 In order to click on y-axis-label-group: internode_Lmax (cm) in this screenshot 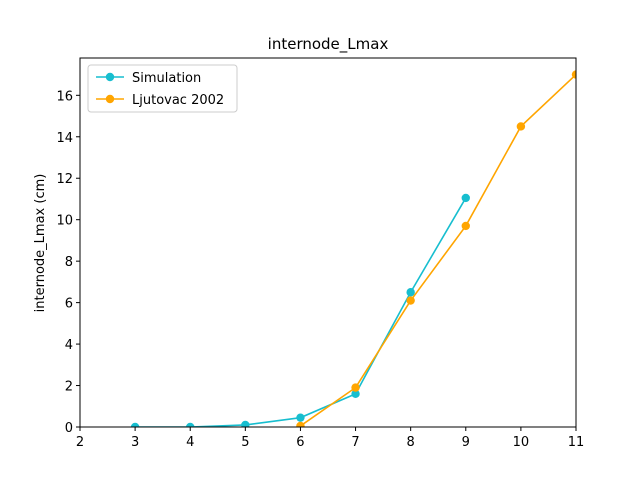, I will do `click(40, 243)`.